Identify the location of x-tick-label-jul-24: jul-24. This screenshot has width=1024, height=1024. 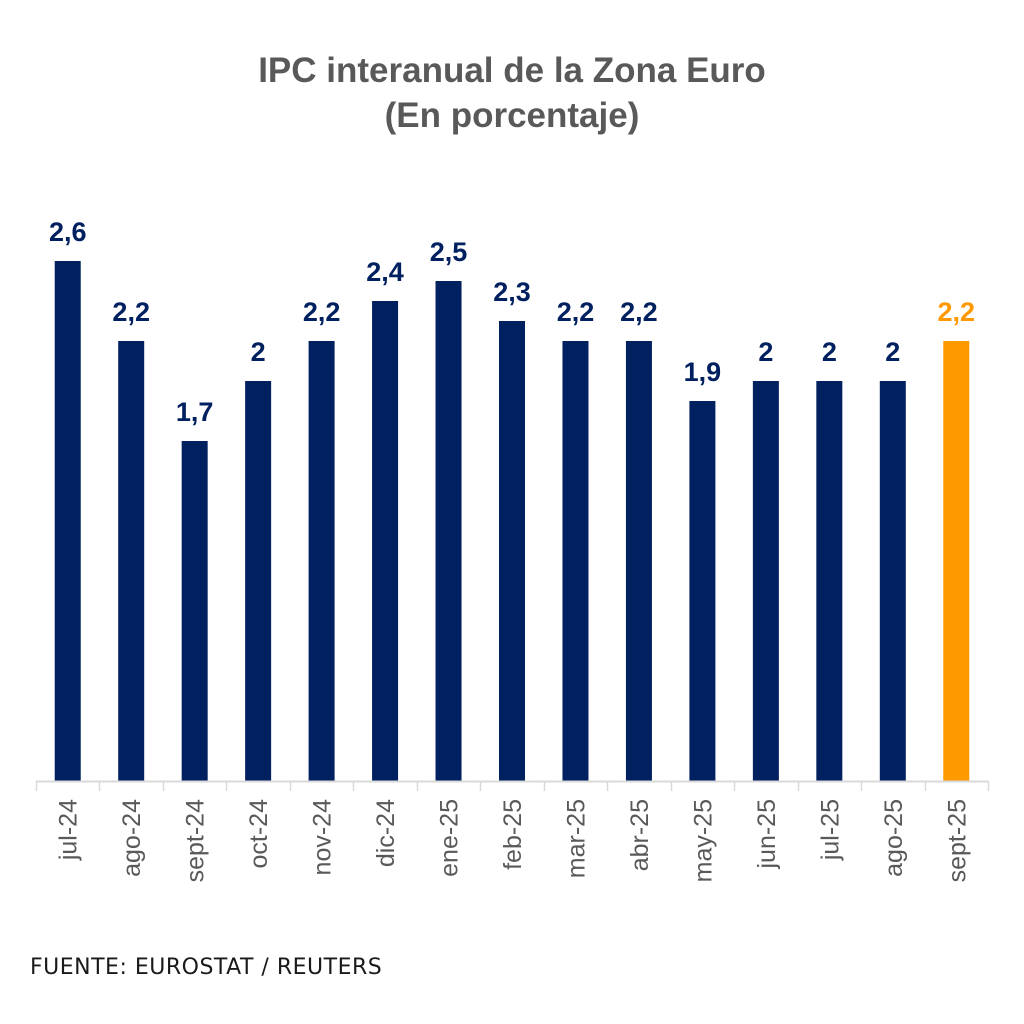
(69, 830).